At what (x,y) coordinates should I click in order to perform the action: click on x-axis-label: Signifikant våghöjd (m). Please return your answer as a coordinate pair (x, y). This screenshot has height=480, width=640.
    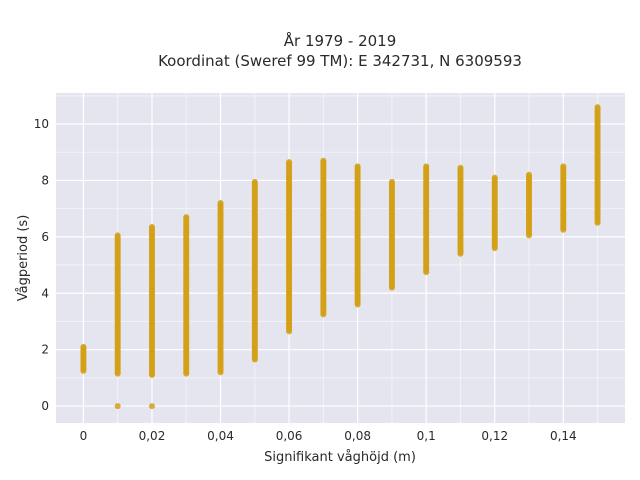
    Looking at the image, I should click on (340, 457).